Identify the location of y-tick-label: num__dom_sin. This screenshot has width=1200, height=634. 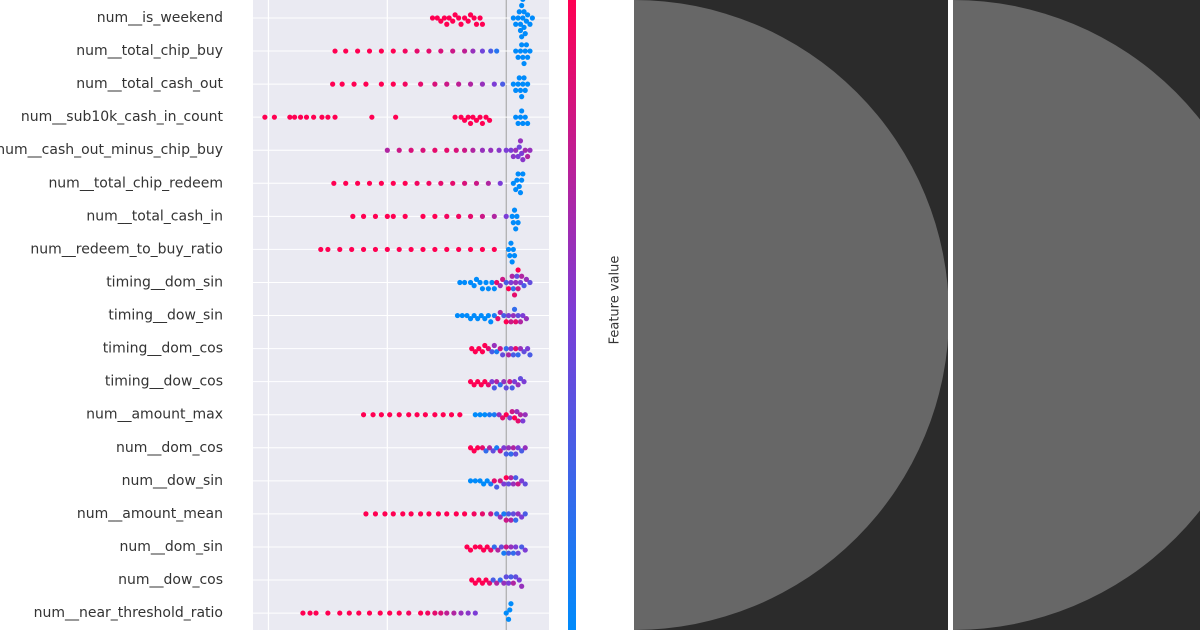
(171, 547).